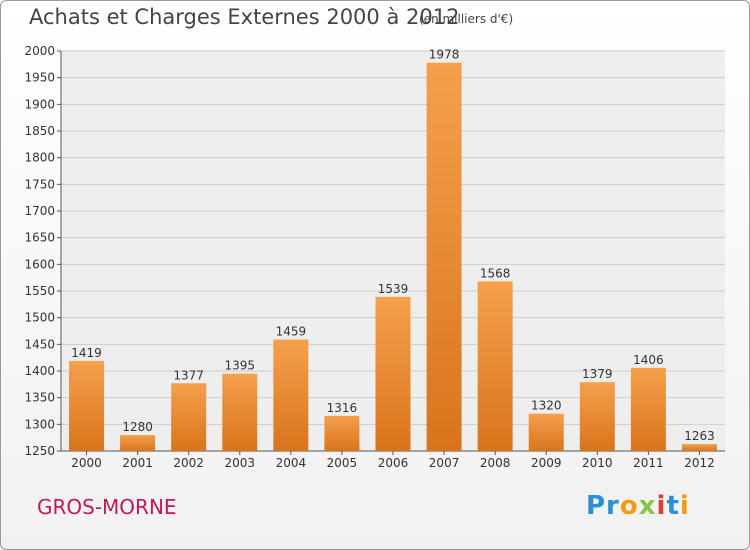 The width and height of the screenshot is (750, 550). I want to click on y-tick-label: 1600, so click(39, 264).